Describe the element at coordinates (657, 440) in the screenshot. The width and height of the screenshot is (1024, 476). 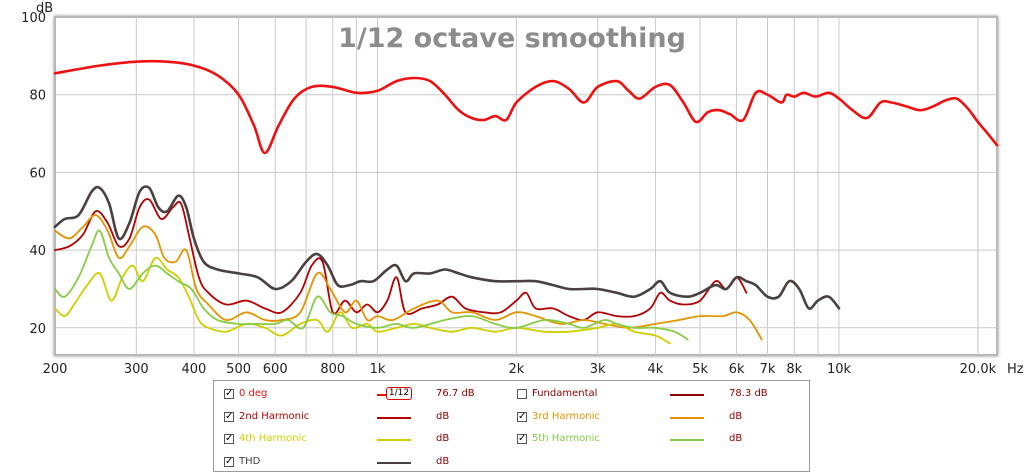
I see `legend-item-5th-harmonic: ✓ 5th Harmonic dB` at that location.